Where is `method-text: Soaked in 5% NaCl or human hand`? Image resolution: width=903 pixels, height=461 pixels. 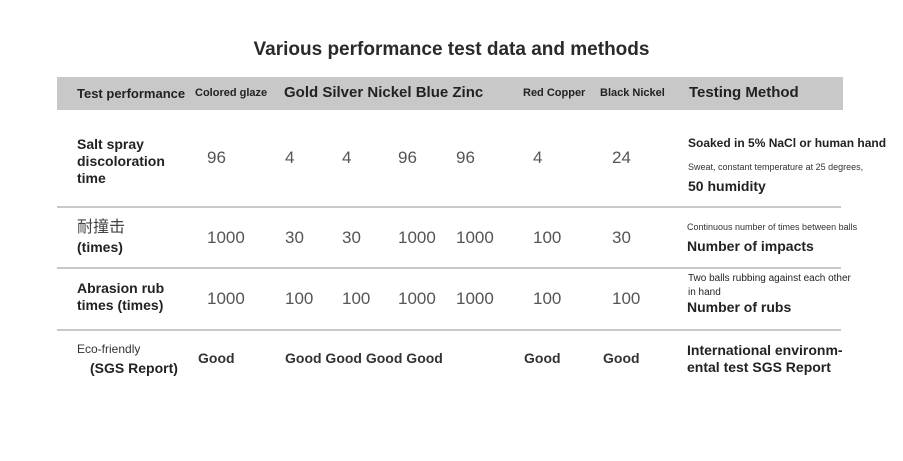
method-text: Soaked in 5% NaCl or human hand is located at coordinates (787, 143).